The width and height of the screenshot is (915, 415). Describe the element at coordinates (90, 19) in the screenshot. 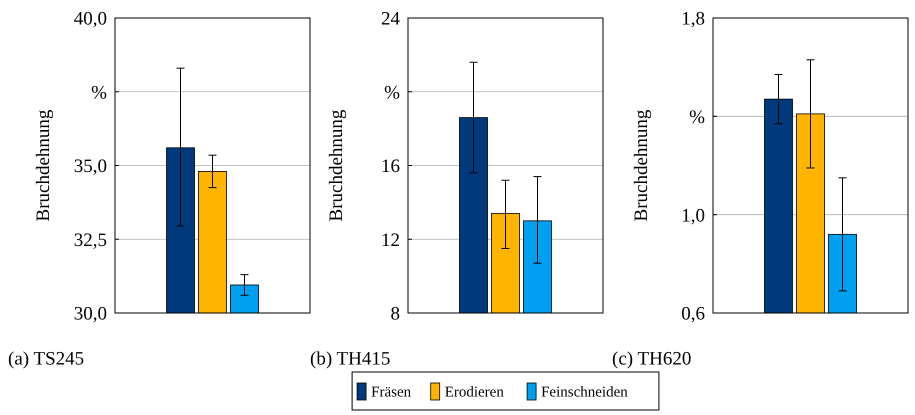

I see `y-tick-label: 40,0` at that location.